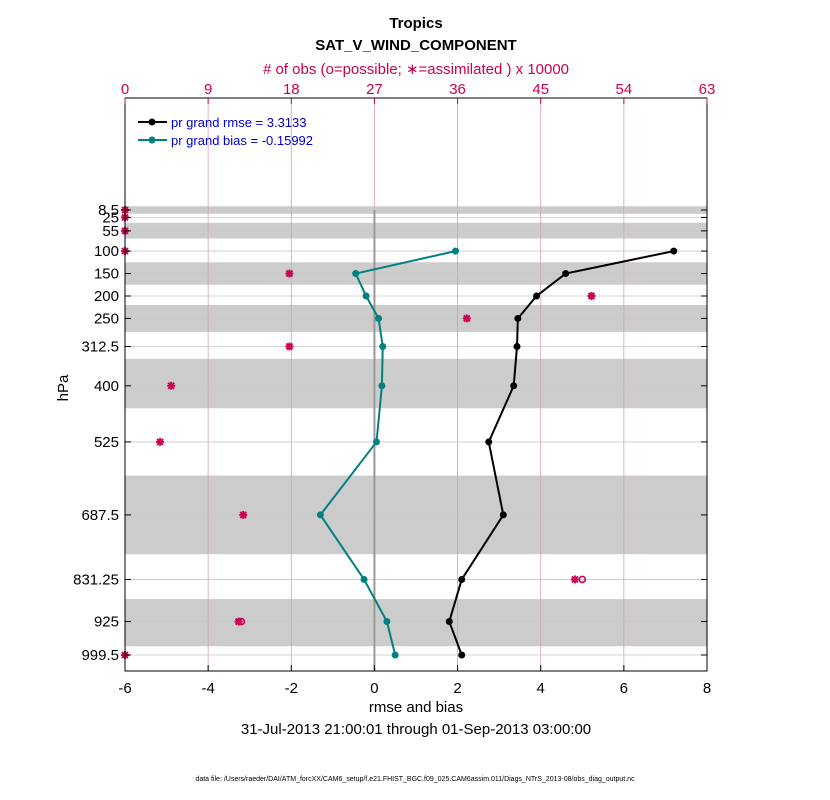  Describe the element at coordinates (106, 251) in the screenshot. I see `y-tick-label: 100` at that location.